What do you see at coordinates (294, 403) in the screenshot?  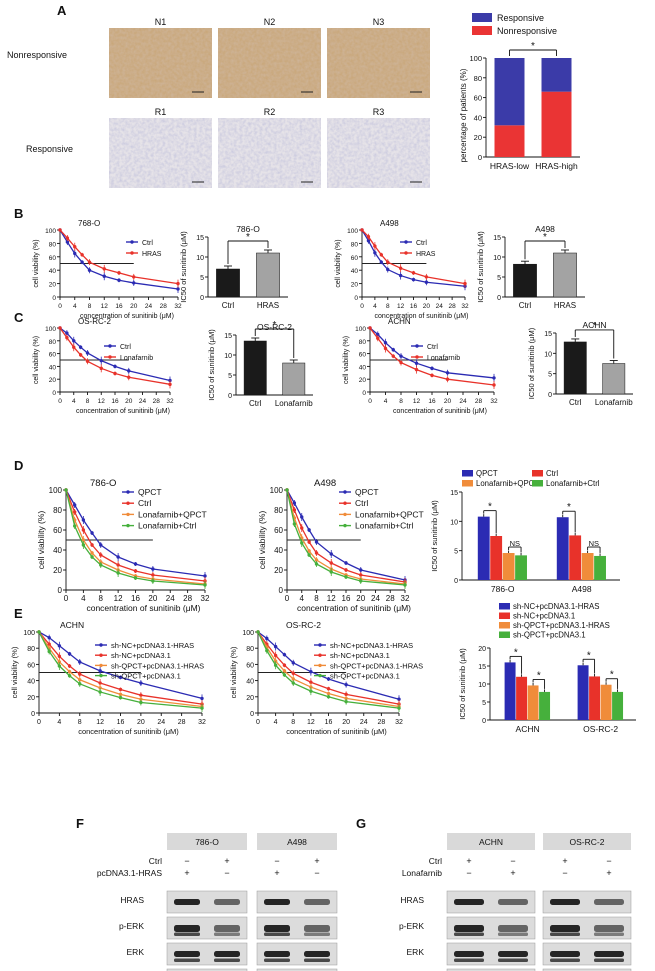 I see `x-tick-label: Lonafarnib` at bounding box center [294, 403].